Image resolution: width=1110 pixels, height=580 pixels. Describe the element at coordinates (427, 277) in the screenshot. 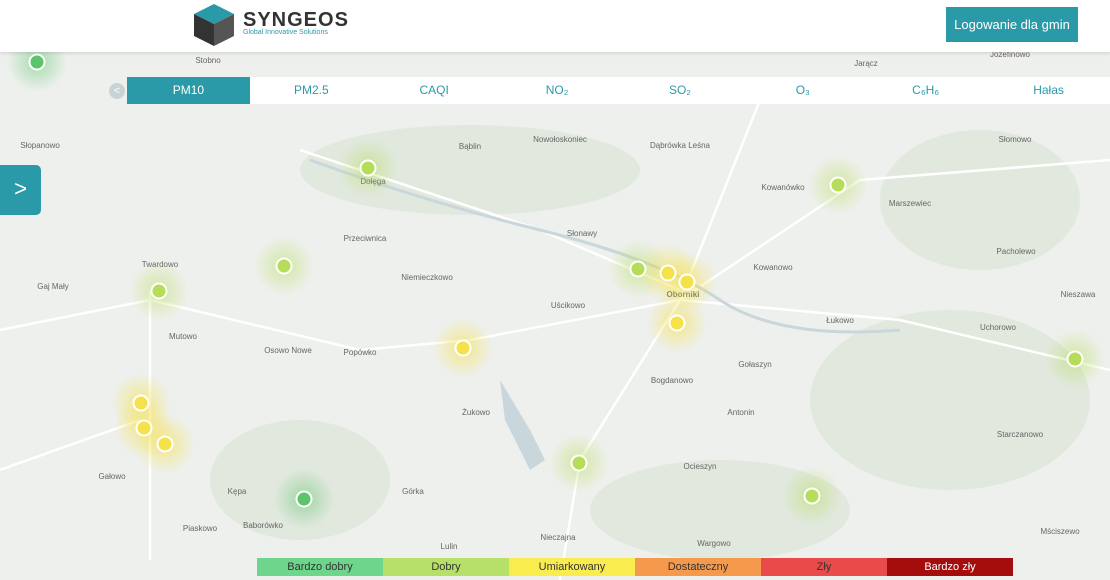

I see `place-label: Niemieczkowo` at that location.